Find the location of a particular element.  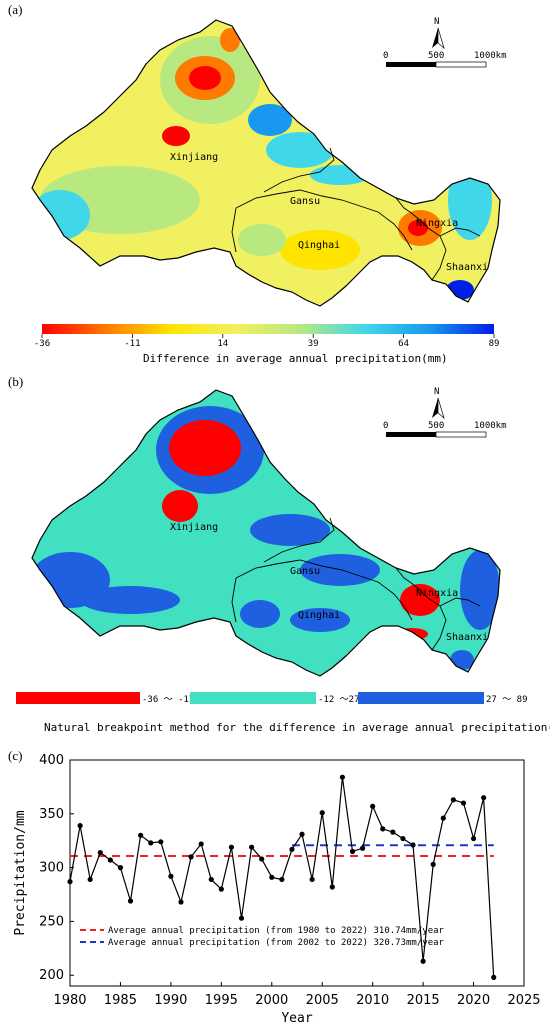

data-point-2018 is located at coordinates (453, 800).